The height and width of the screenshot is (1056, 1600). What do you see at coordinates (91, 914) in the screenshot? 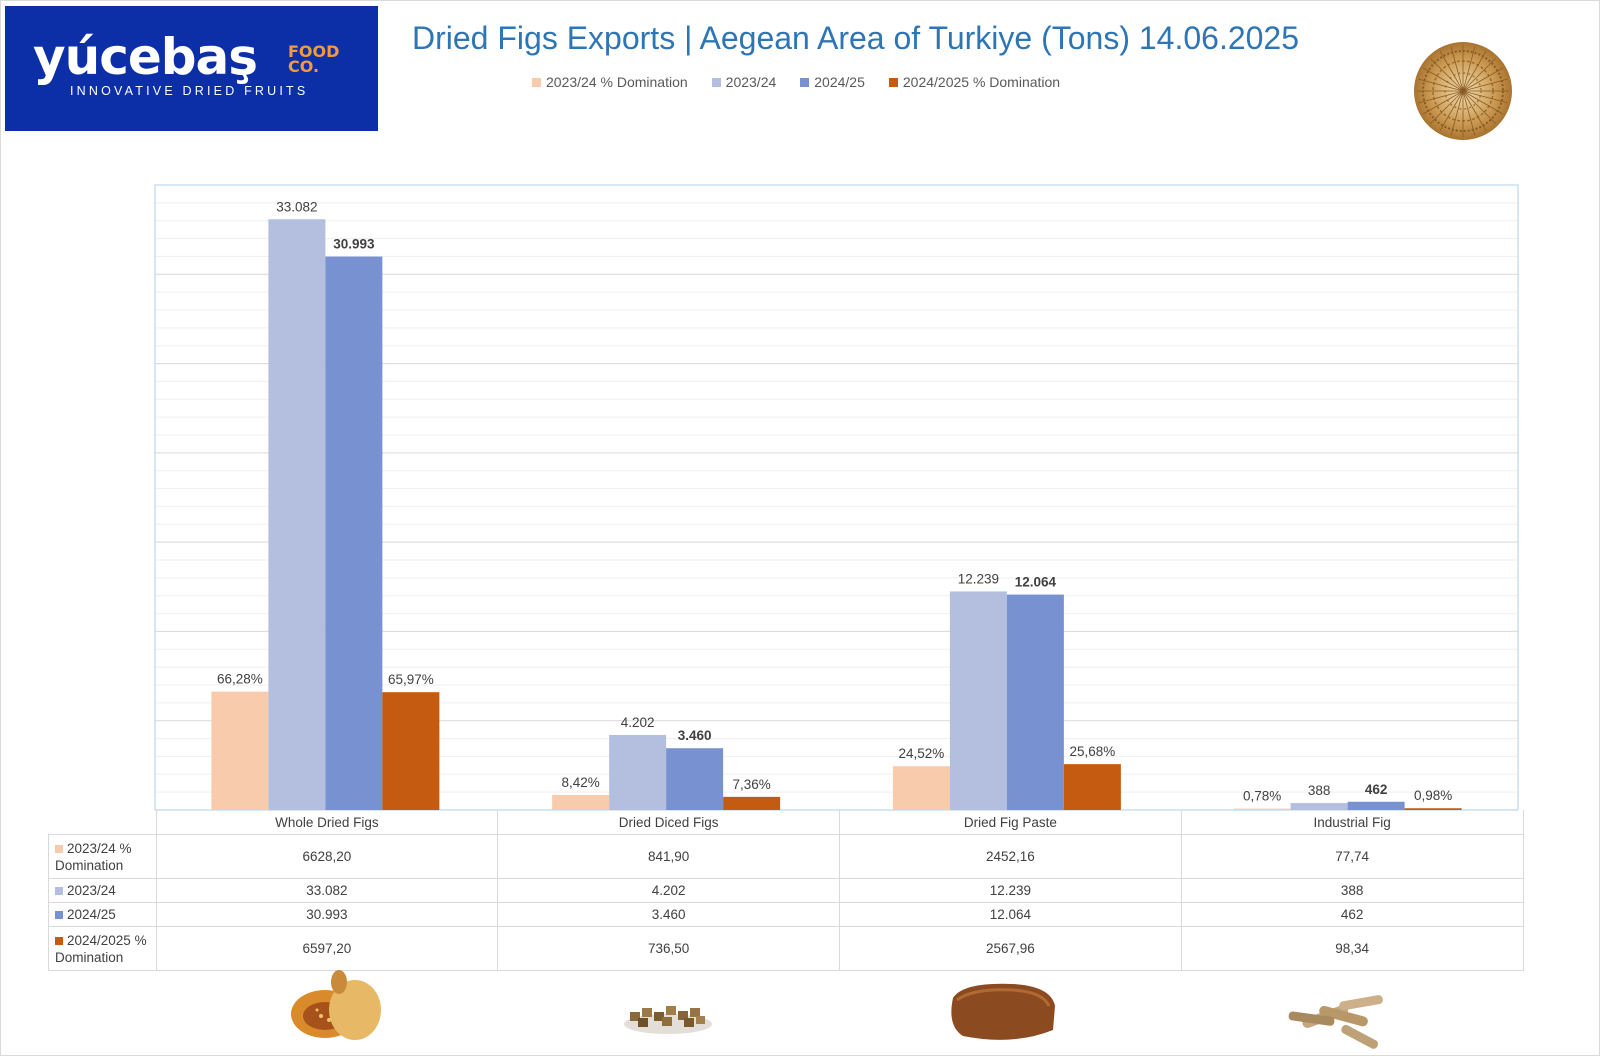
I see `table-row-label-text: 2024/25` at bounding box center [91, 914].